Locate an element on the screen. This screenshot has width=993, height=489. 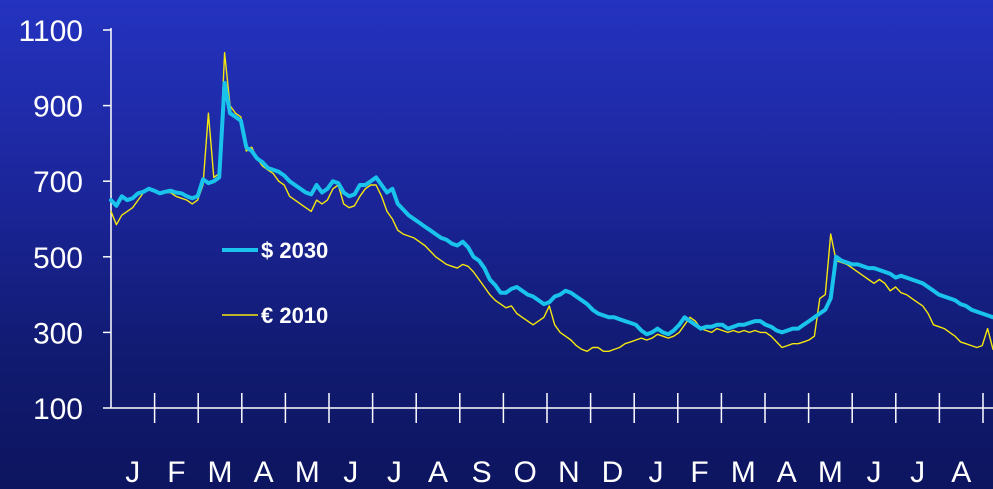
y-tick-label: 700 is located at coordinates (58, 182).